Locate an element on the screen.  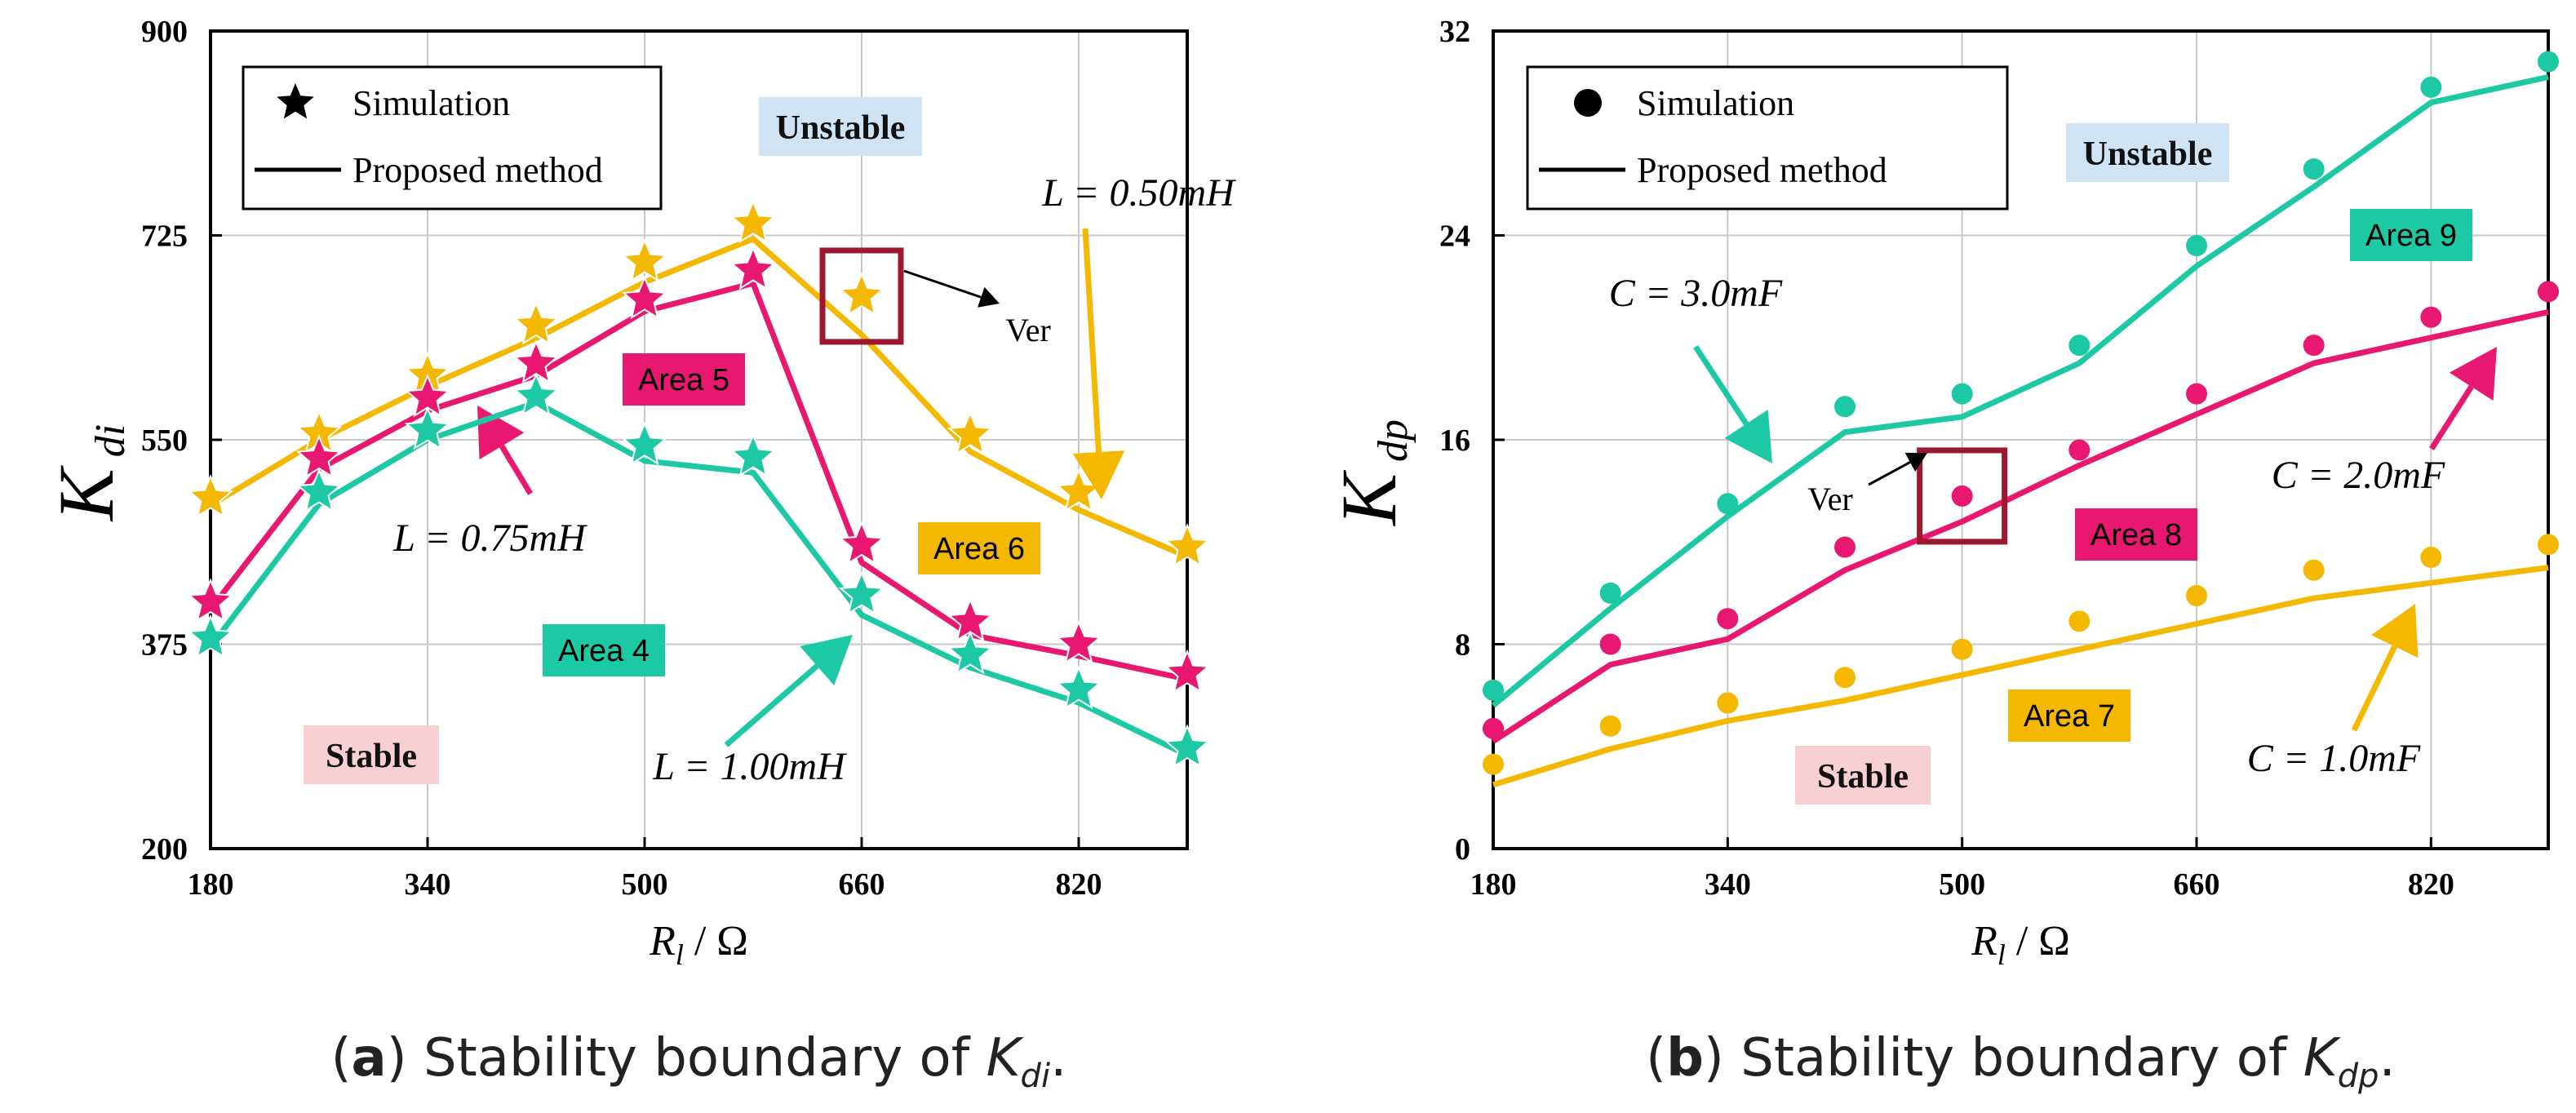
legend-box is located at coordinates (1767, 138).